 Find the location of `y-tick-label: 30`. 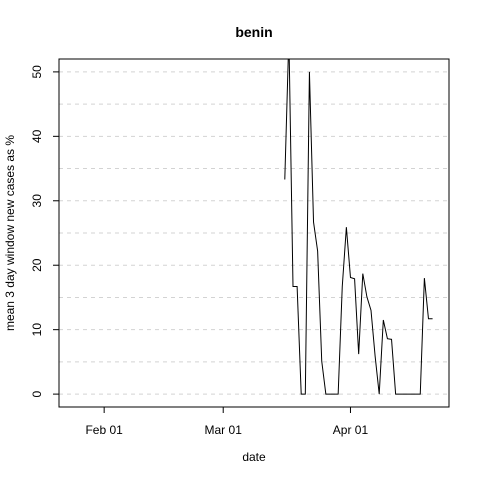

y-tick-label: 30 is located at coordinates (37, 201).